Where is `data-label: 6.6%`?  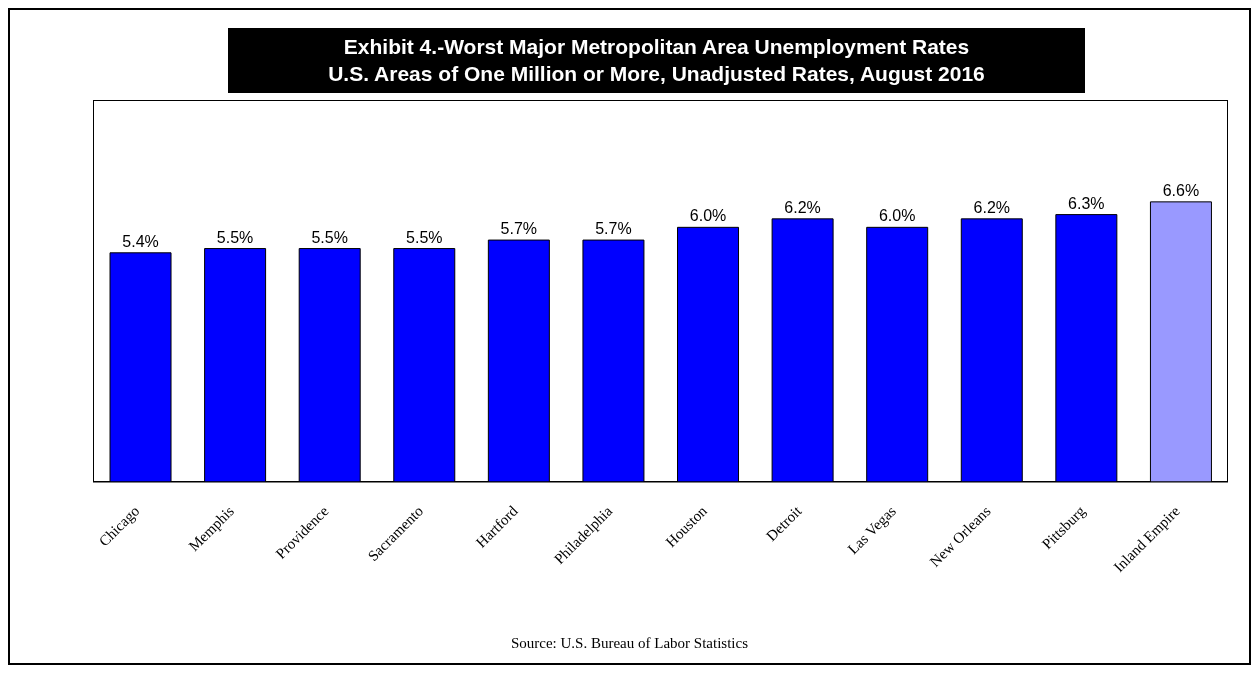
data-label: 6.6% is located at coordinates (1181, 190).